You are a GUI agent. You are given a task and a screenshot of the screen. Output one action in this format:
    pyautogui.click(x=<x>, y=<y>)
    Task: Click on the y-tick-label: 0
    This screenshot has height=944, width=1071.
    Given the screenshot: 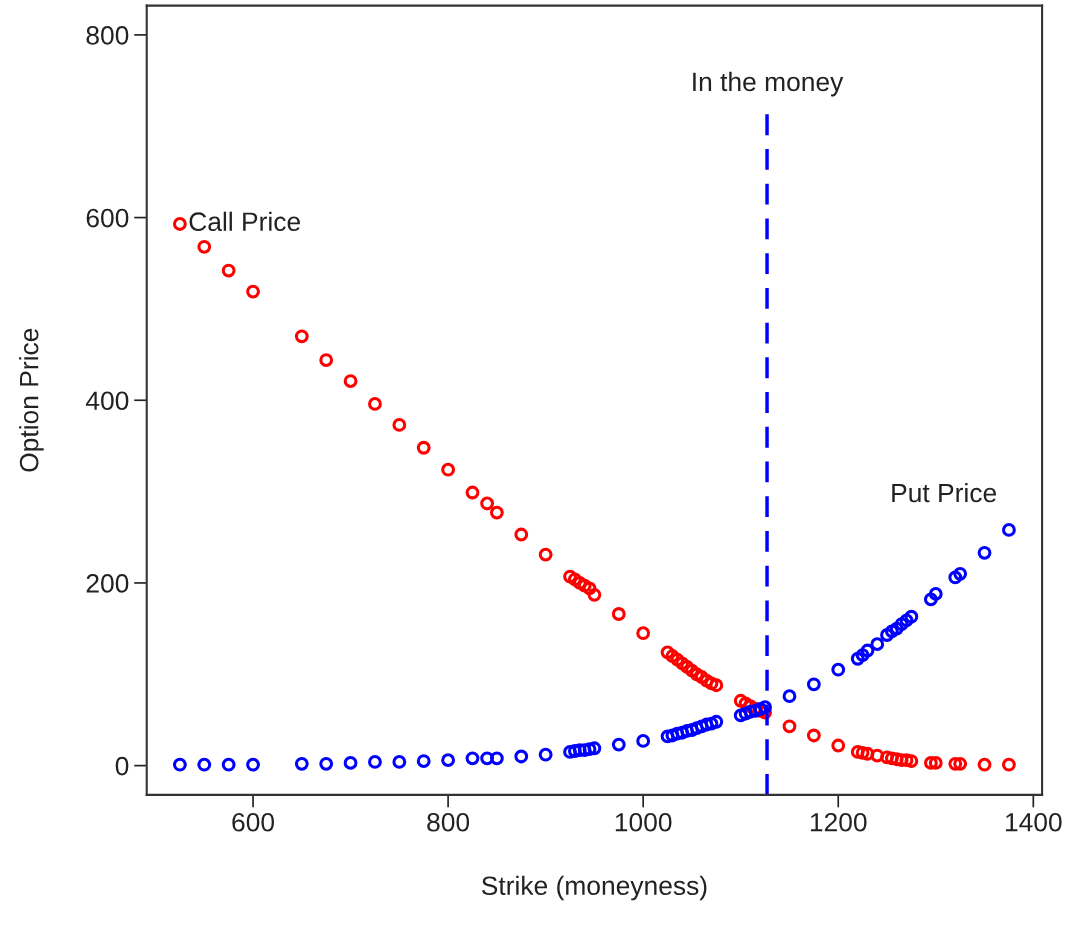 What is the action you would take?
    pyautogui.click(x=122, y=766)
    